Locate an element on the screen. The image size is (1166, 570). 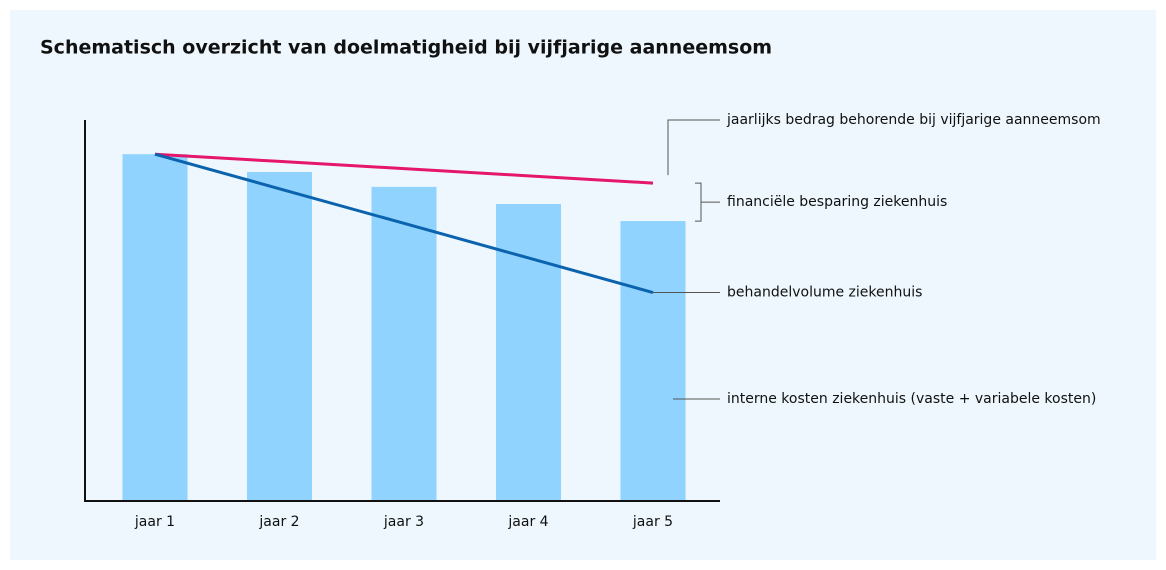
x-tick-label: jaar 3 is located at coordinates (403, 522).